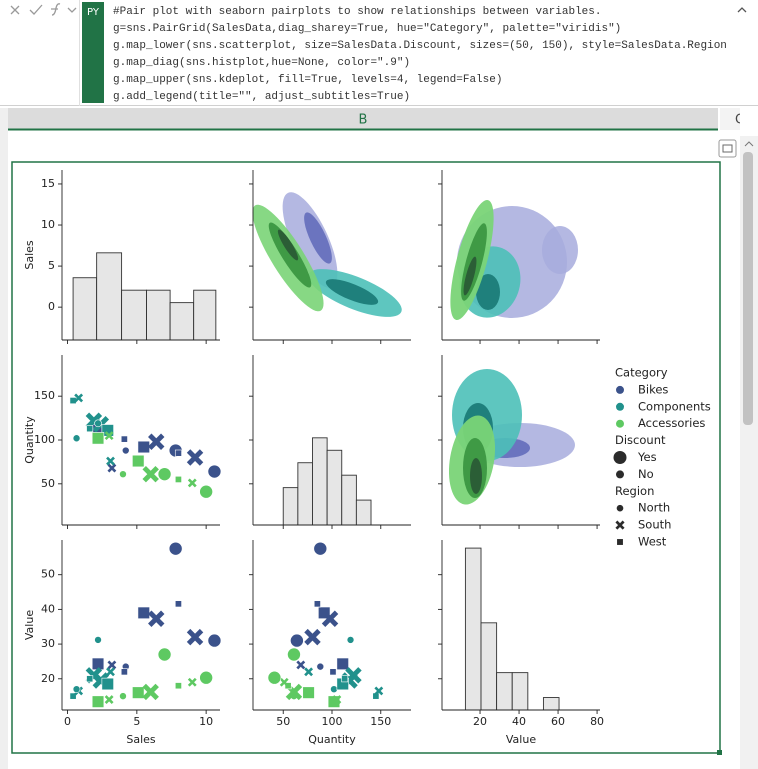 The height and width of the screenshot is (769, 758). What do you see at coordinates (43, 9) in the screenshot?
I see `formula-icons` at bounding box center [43, 9].